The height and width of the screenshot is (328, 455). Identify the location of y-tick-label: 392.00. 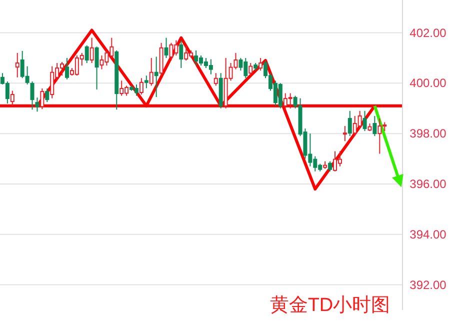
(428, 285).